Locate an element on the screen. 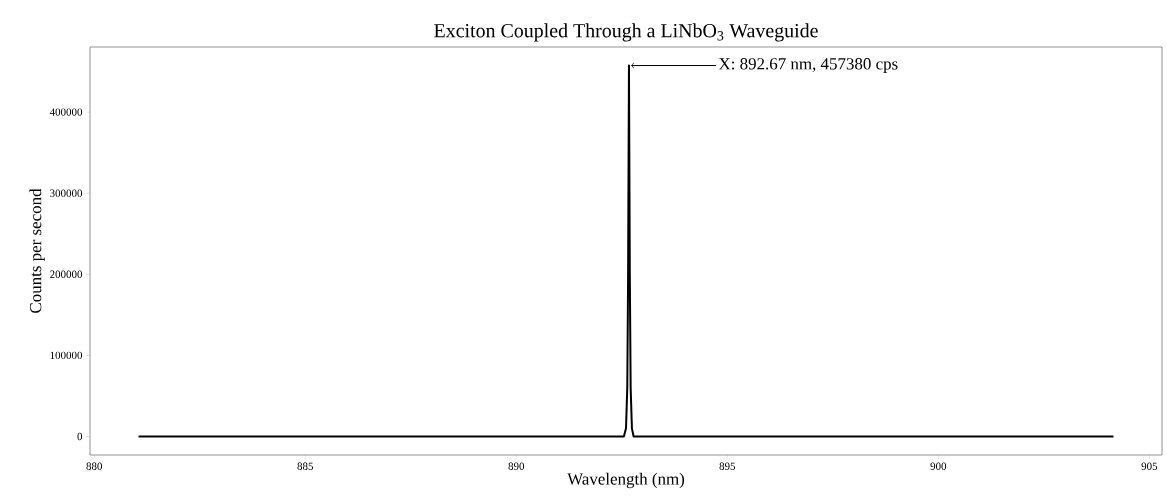 The height and width of the screenshot is (504, 1167). annotation: X: 892.67 nm, 457380 cps is located at coordinates (808, 65).